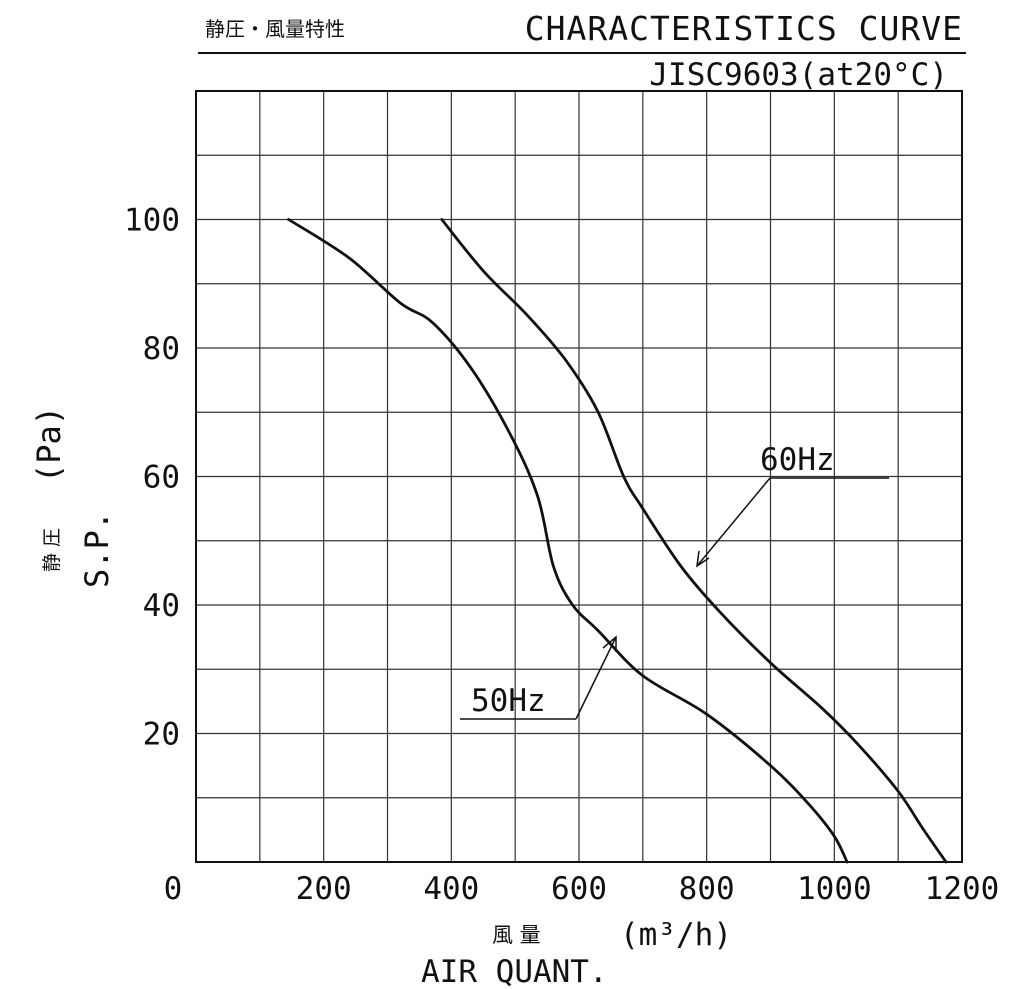 This screenshot has height=989, width=1036. I want to click on y-tick-label: 80, so click(161, 349).